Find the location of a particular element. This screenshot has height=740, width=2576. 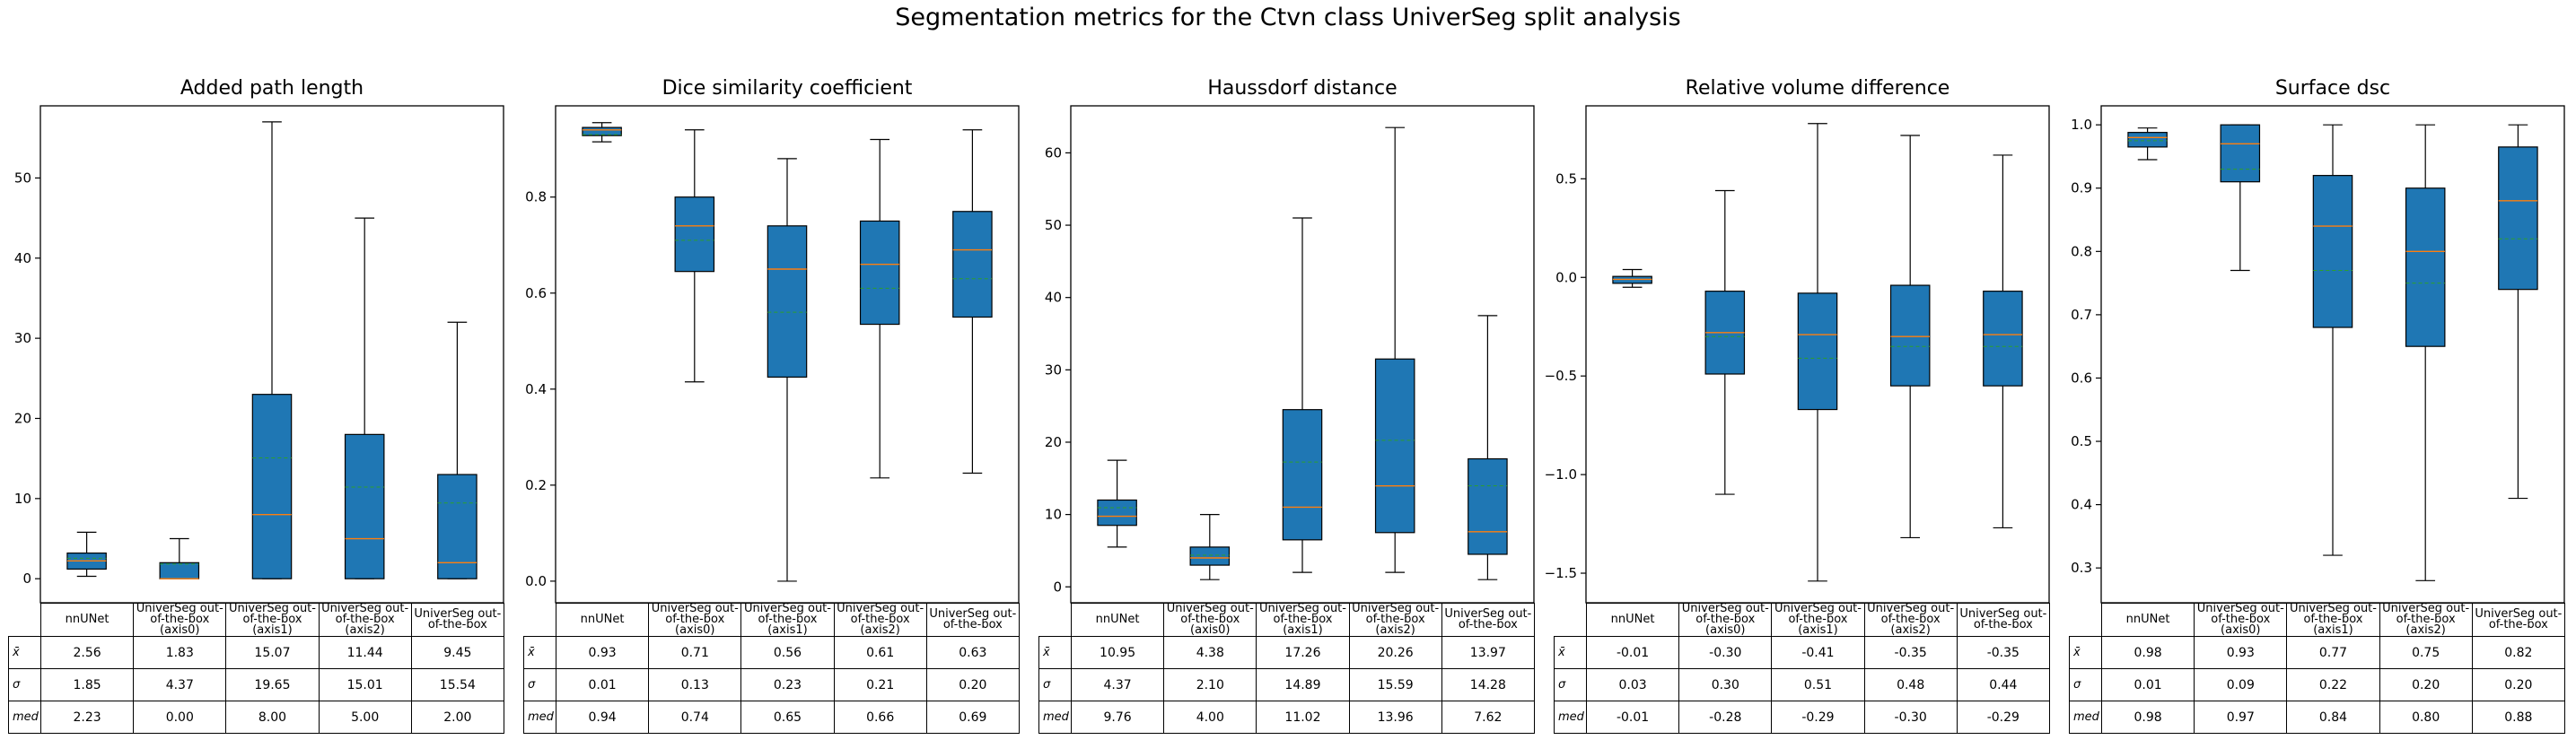

table-cell: 11.02 is located at coordinates (1303, 717).